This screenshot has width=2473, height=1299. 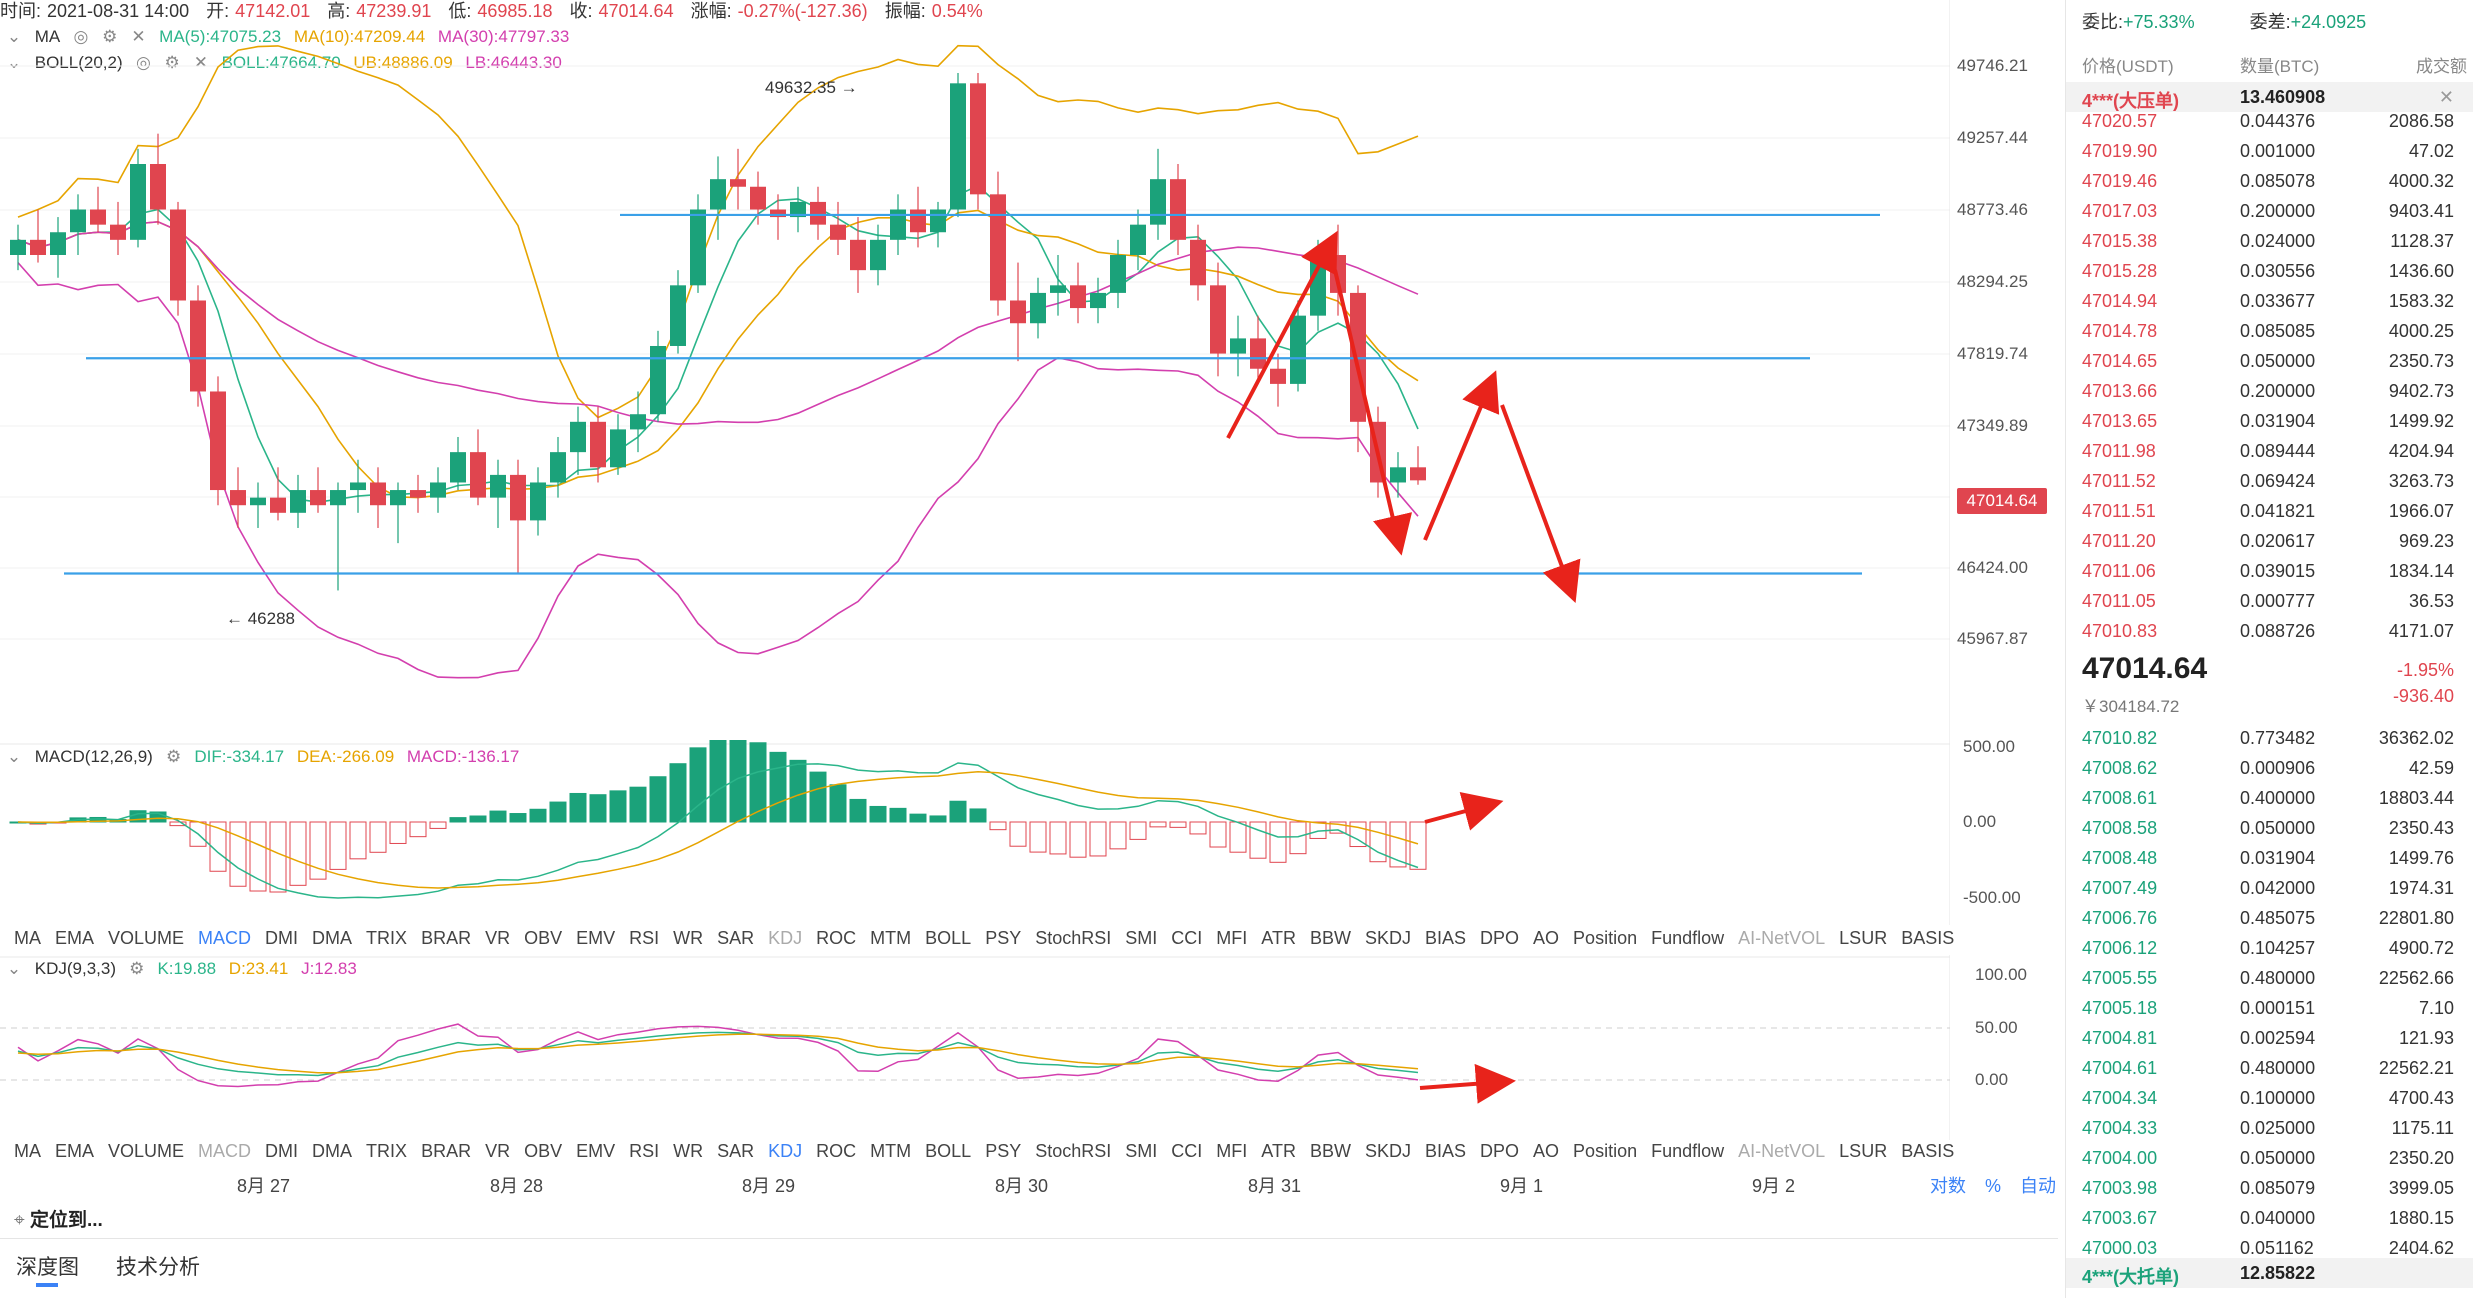 What do you see at coordinates (1003, 1151) in the screenshot?
I see `tab-psy: PSY` at bounding box center [1003, 1151].